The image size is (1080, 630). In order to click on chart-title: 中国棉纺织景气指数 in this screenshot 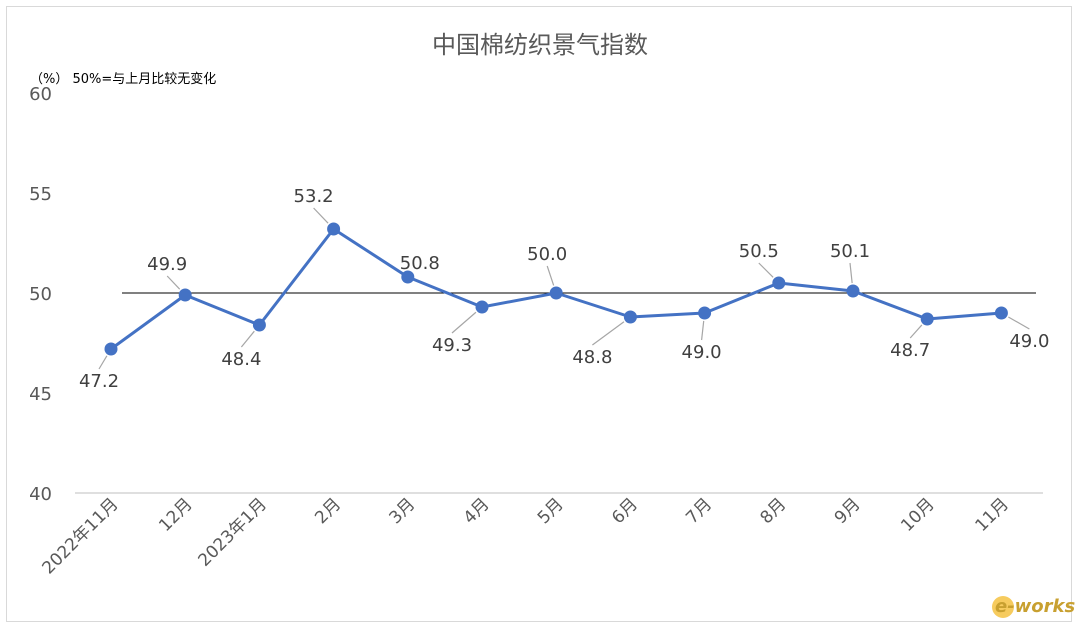, I will do `click(540, 45)`.